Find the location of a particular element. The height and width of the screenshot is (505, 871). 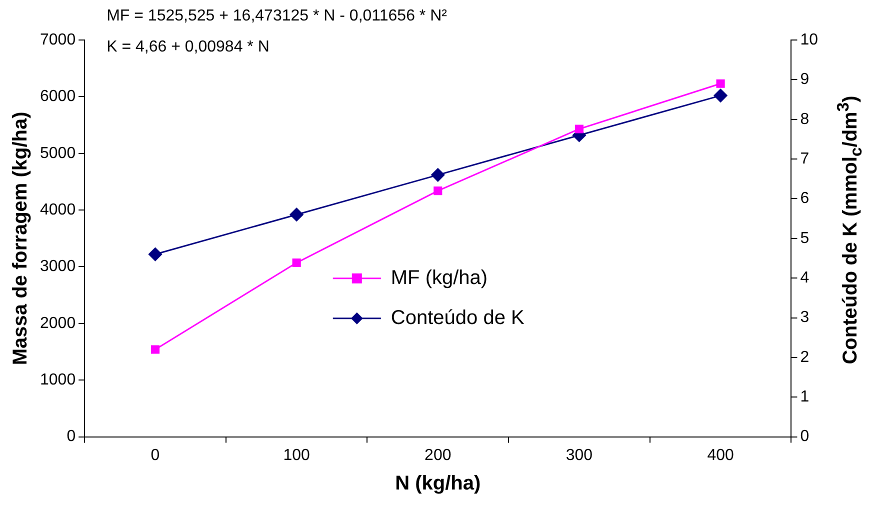

y-axis-title: Massa de forragem (kg/ha) is located at coordinates (21, 239).